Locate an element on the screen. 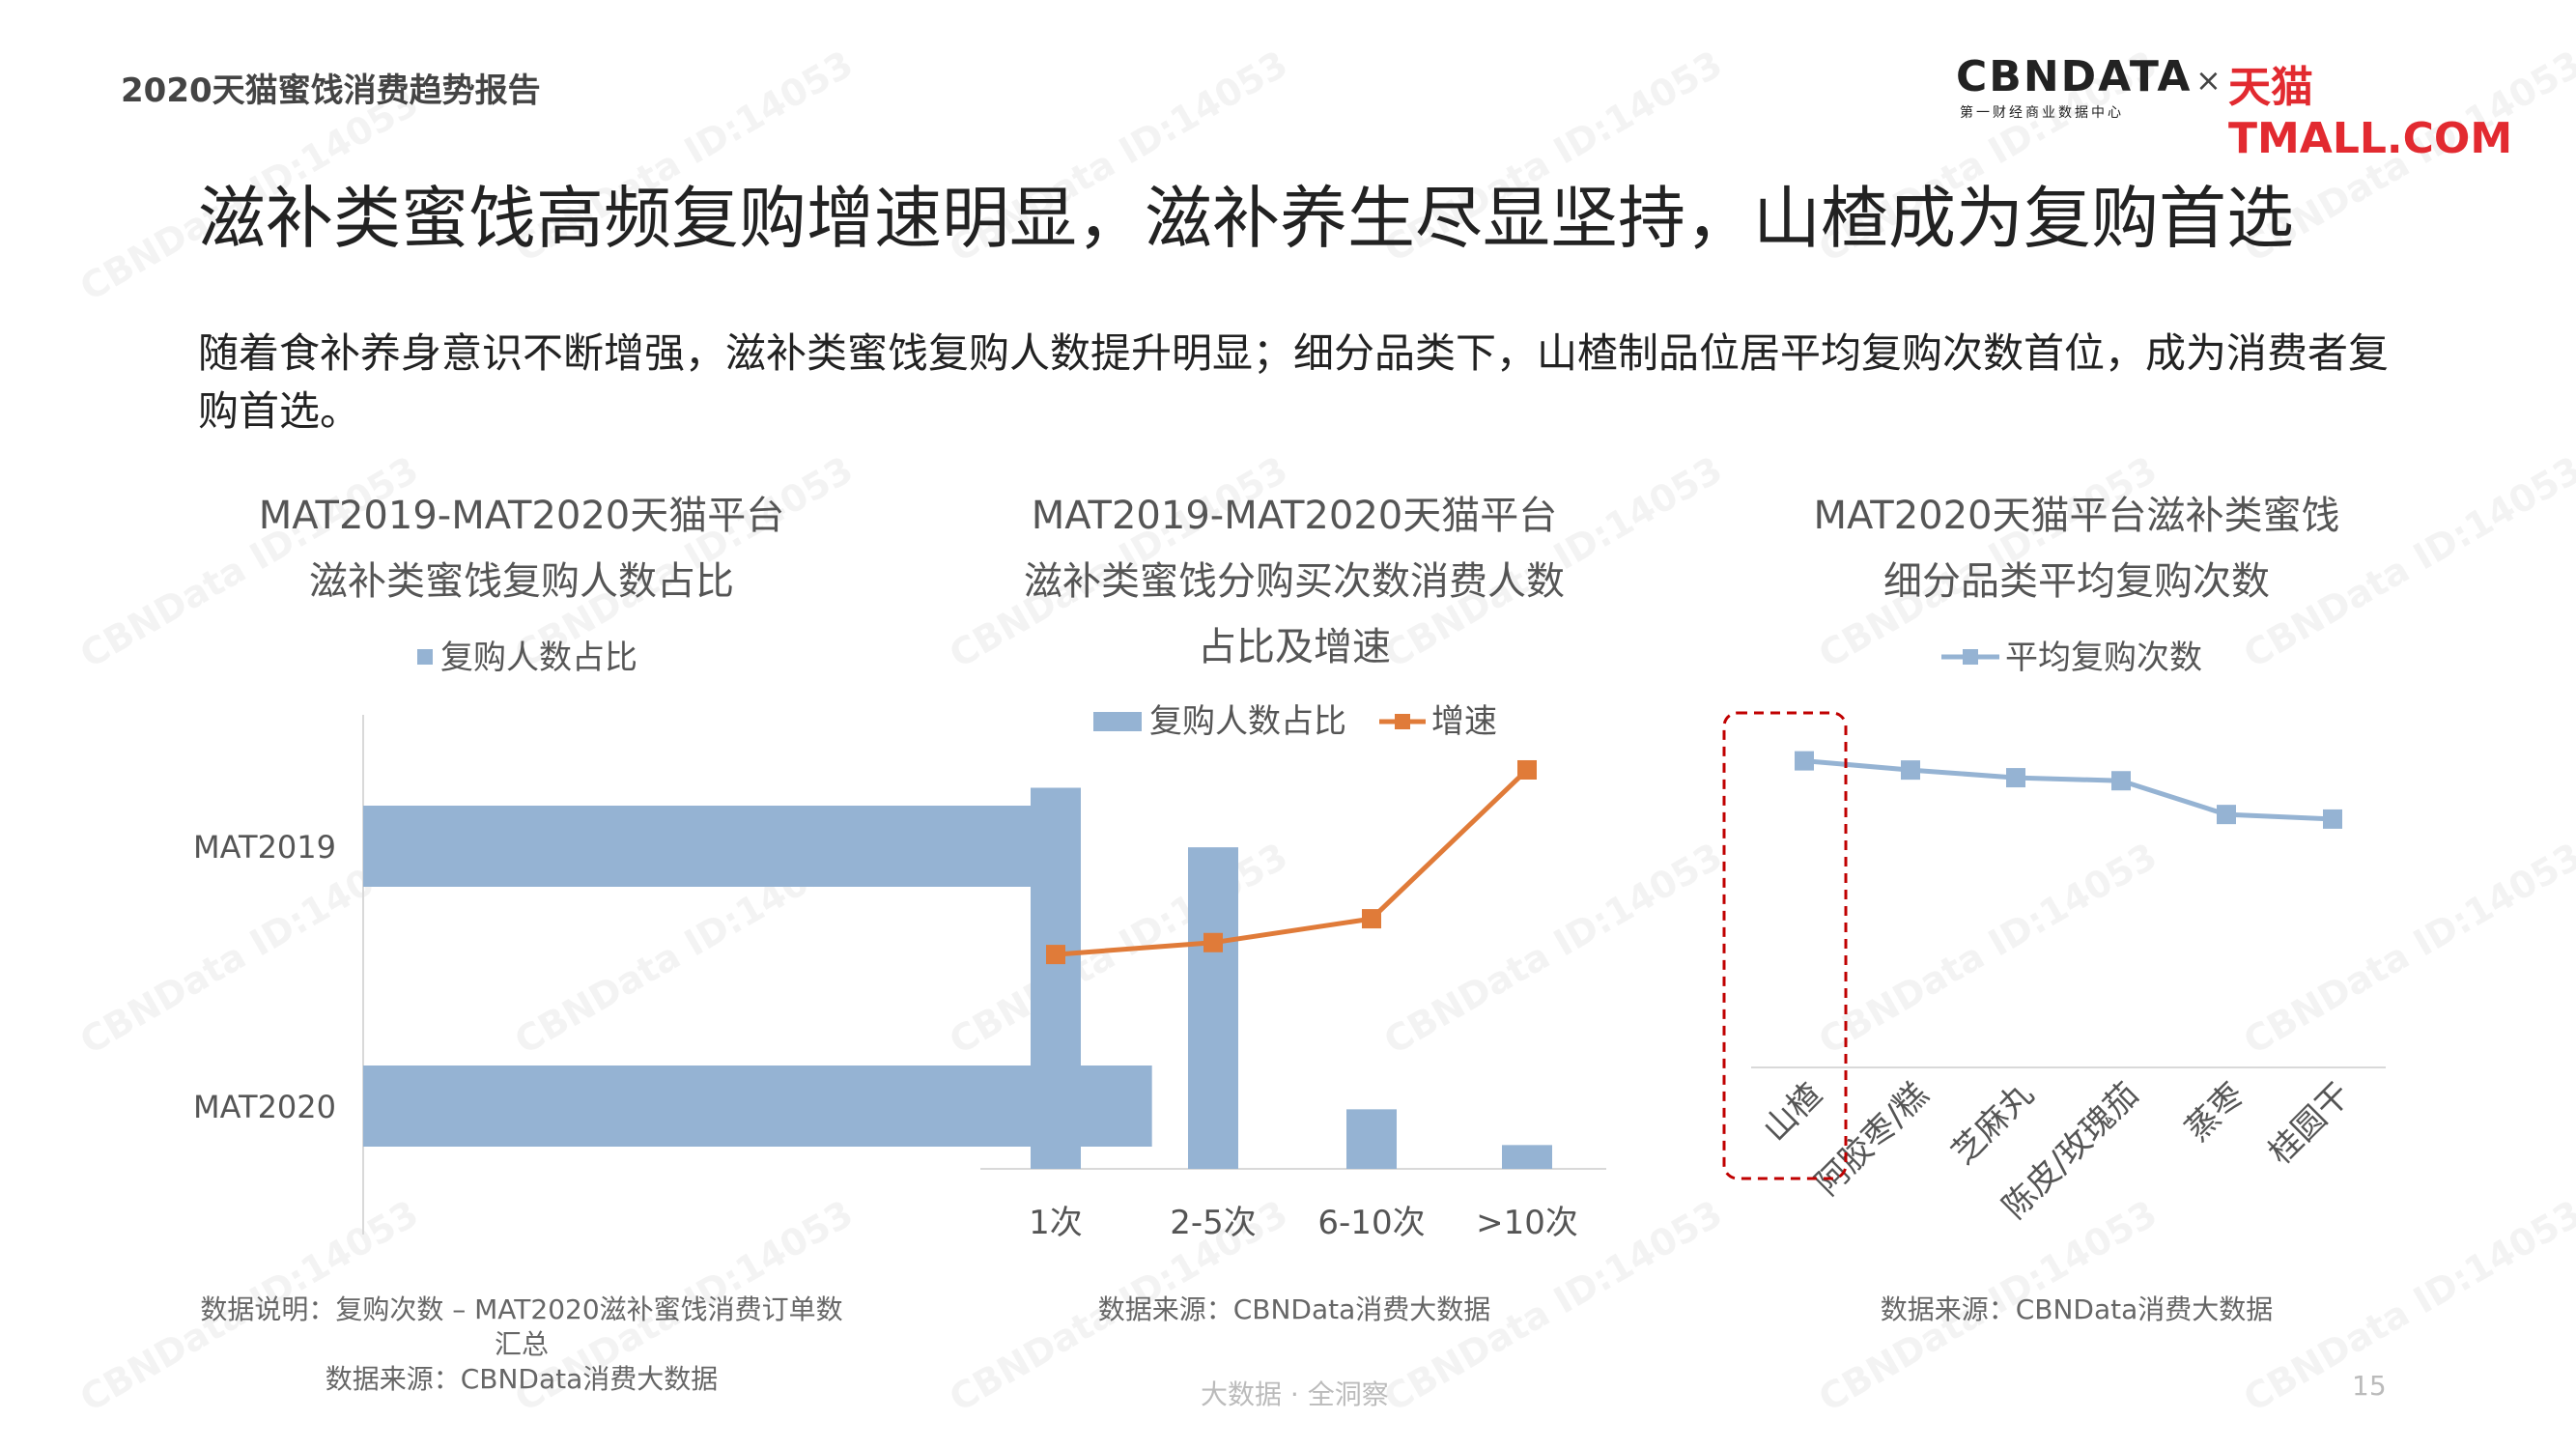 The width and height of the screenshot is (2576, 1449). chart3-category-label: 山楂 is located at coordinates (1792, 1112).